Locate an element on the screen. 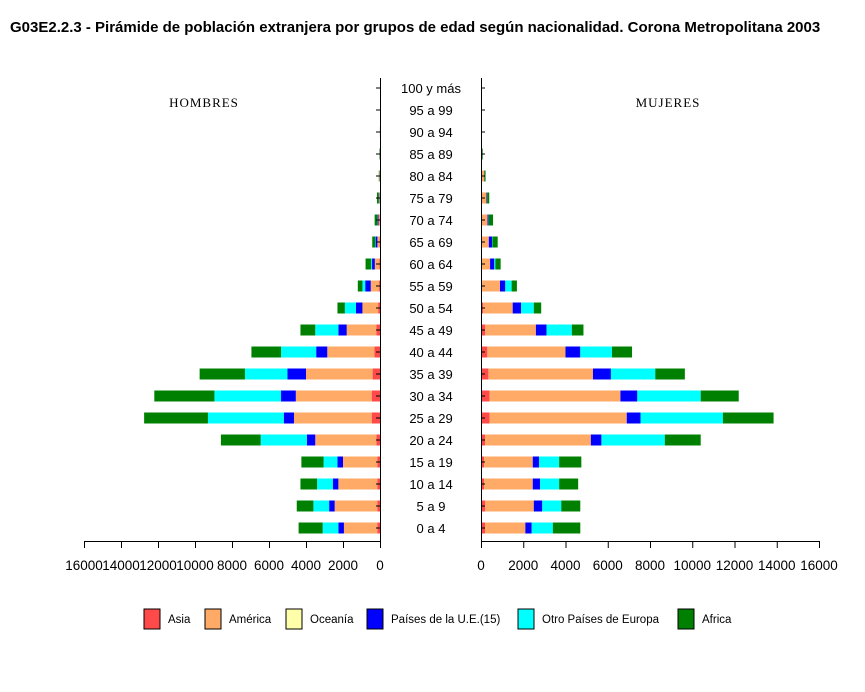 This screenshot has width=865, height=692. tick-label-right: 8000 is located at coordinates (650, 565).